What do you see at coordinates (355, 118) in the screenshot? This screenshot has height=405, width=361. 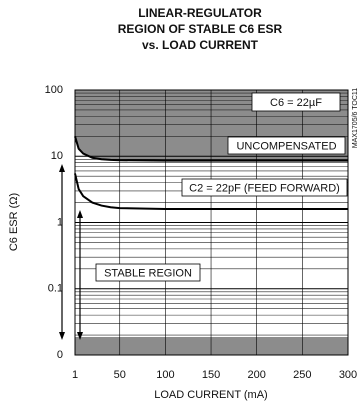 I see `side-note: MAX1705/6 TOC11` at bounding box center [355, 118].